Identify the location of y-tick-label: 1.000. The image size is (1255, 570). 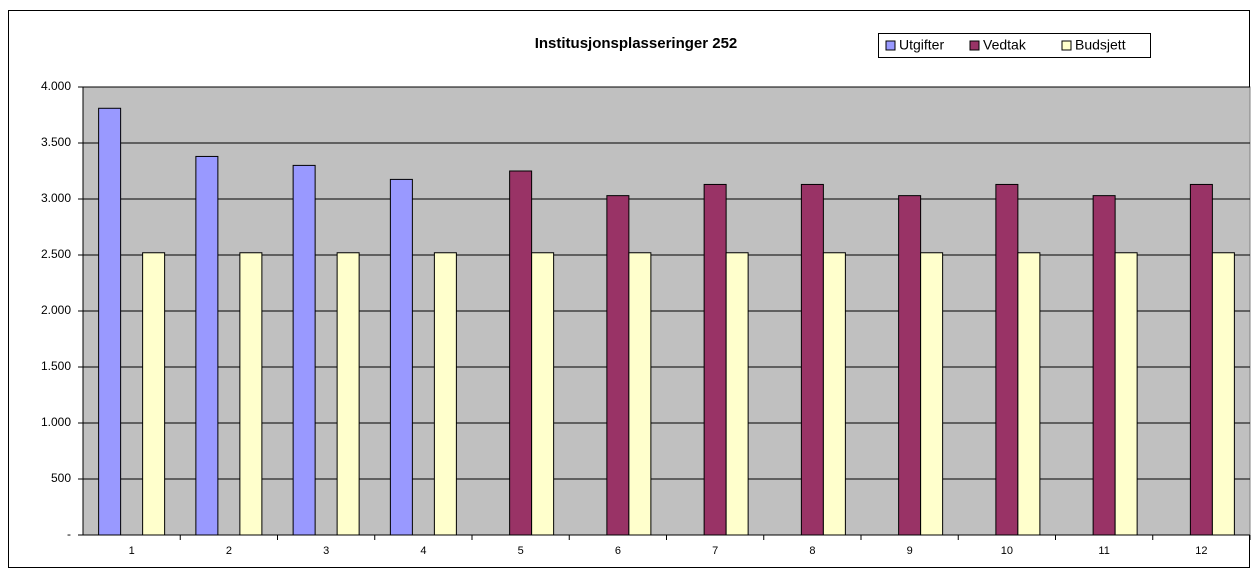
(56, 422).